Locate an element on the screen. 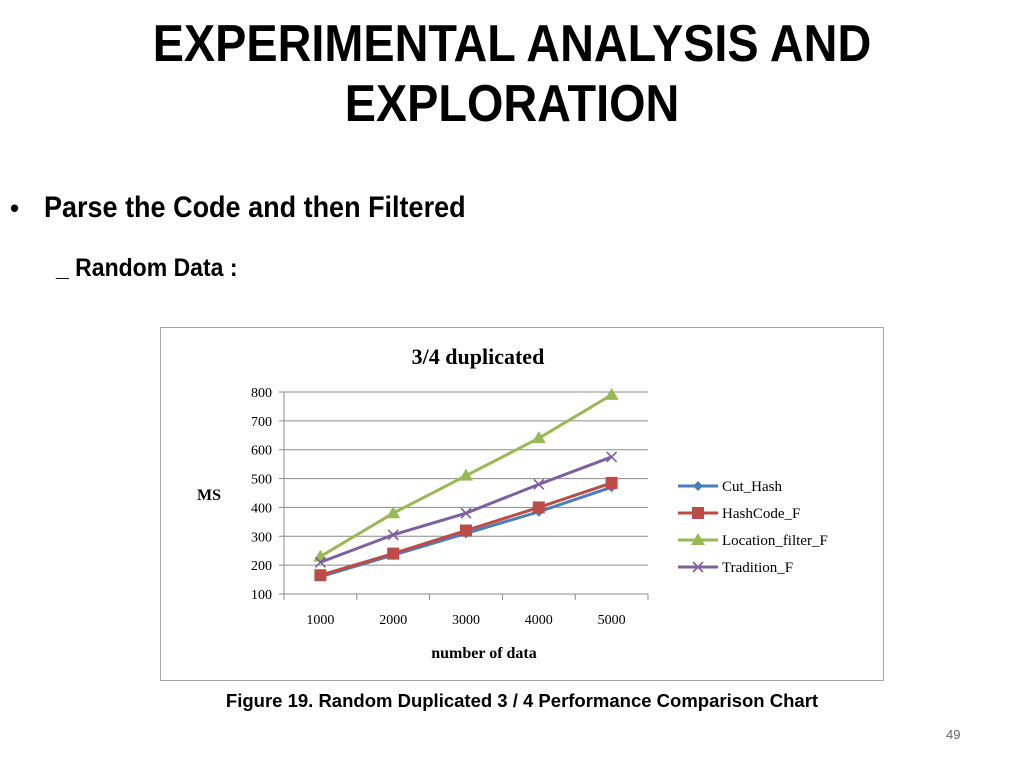  y-tick-label: 500 is located at coordinates (261, 480).